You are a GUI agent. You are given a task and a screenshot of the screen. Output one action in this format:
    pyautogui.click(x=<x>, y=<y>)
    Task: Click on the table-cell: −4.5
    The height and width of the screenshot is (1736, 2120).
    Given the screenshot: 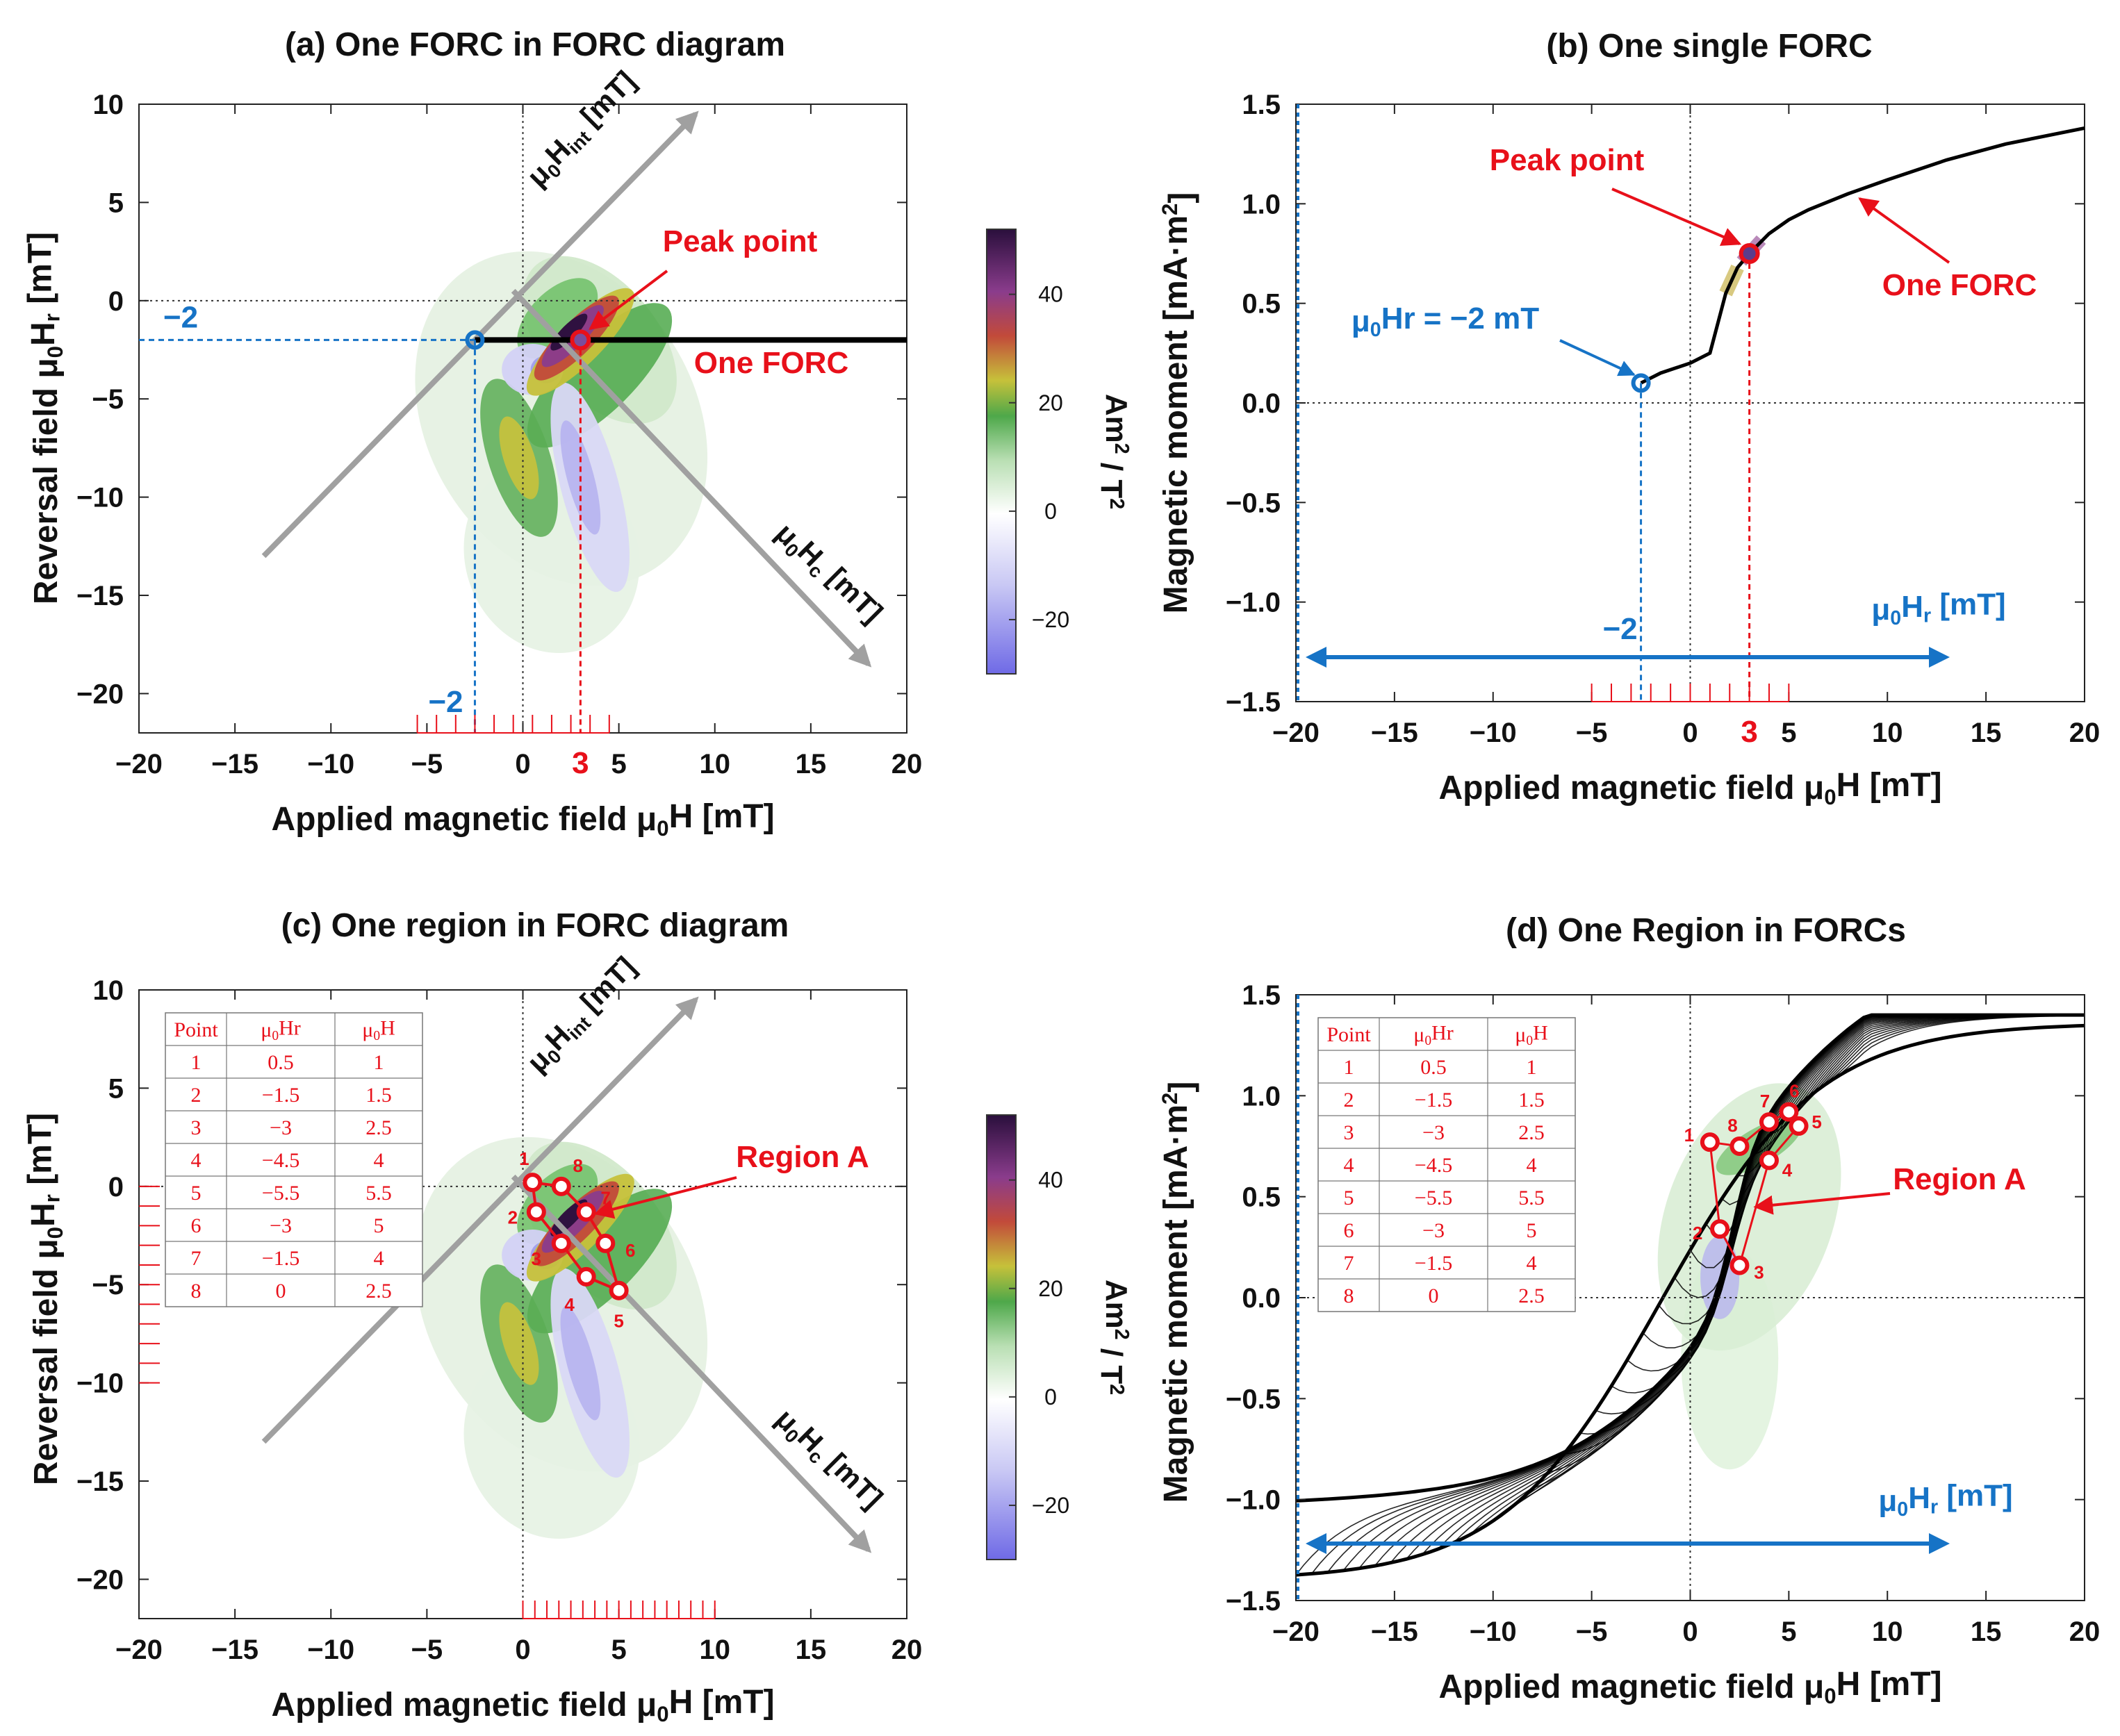 What is the action you would take?
    pyautogui.click(x=280, y=1160)
    